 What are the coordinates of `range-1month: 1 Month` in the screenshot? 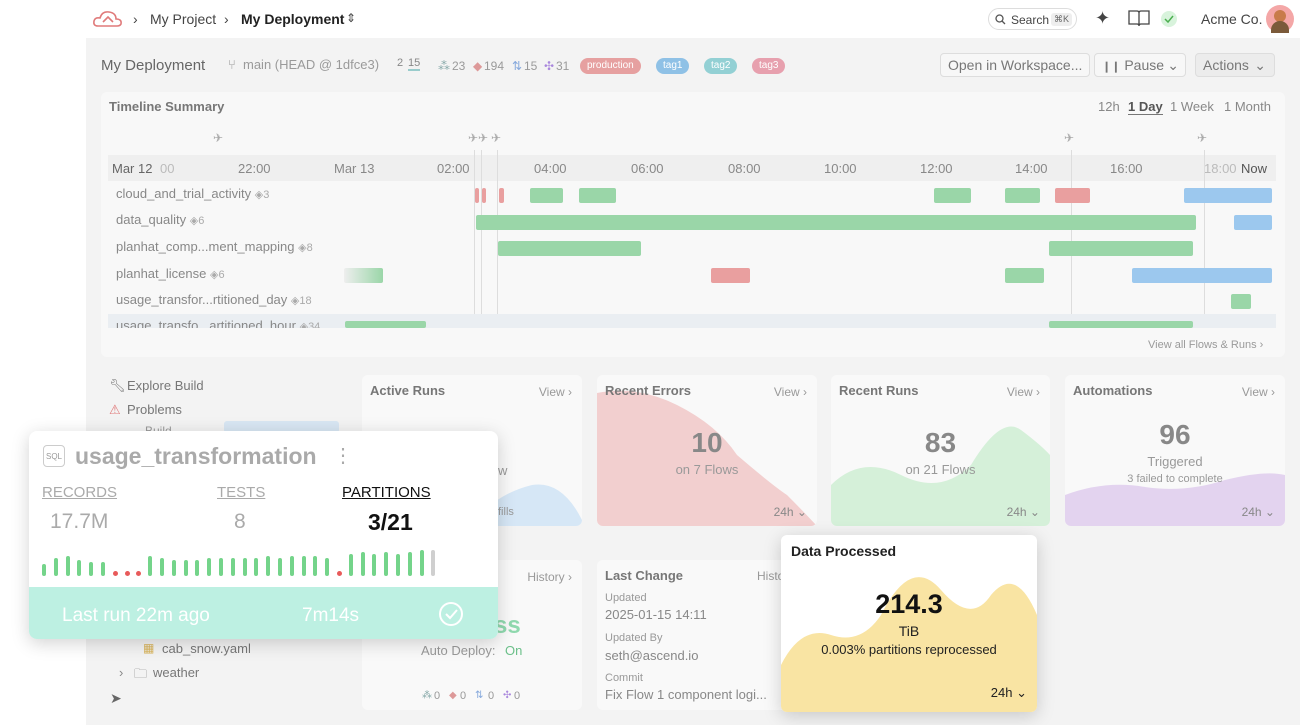 It's located at (1247, 106).